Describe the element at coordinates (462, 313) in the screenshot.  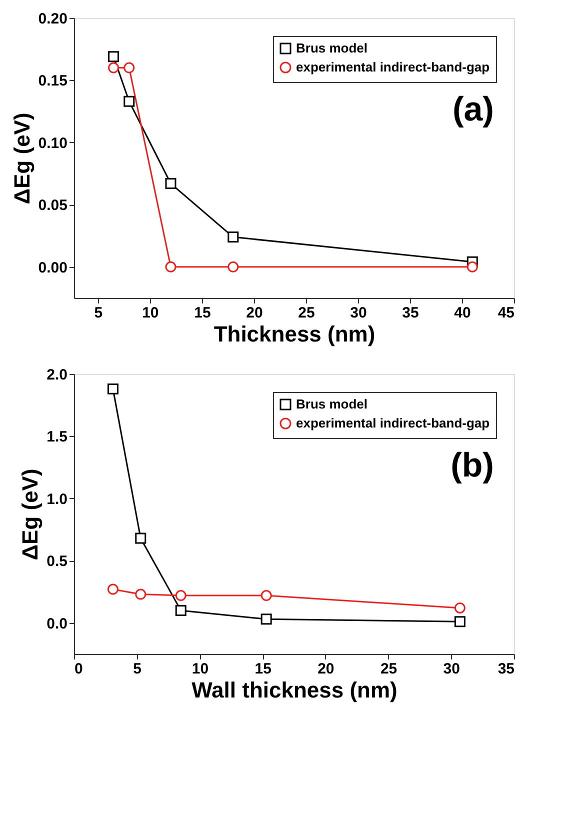
I see `x-tick-label: 40` at that location.